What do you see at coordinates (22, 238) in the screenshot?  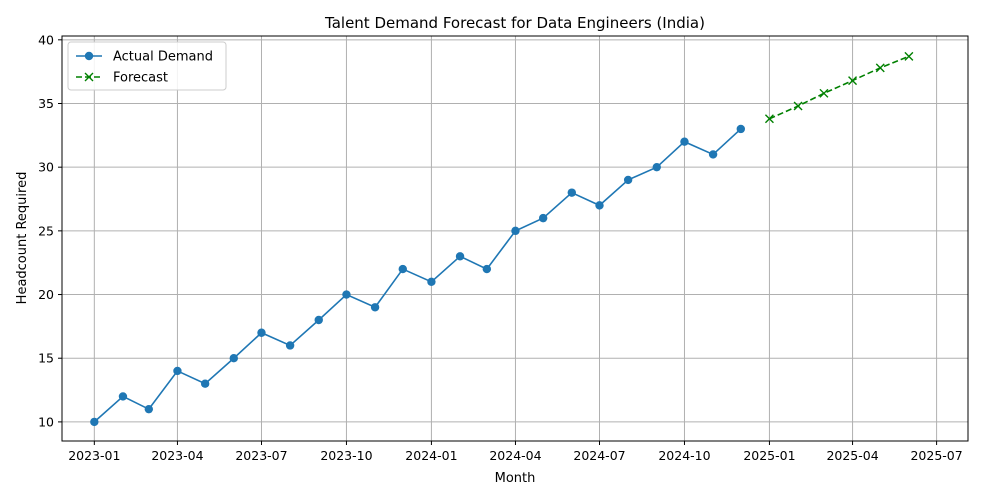 I see `y-axis-label: Headcount Required` at bounding box center [22, 238].